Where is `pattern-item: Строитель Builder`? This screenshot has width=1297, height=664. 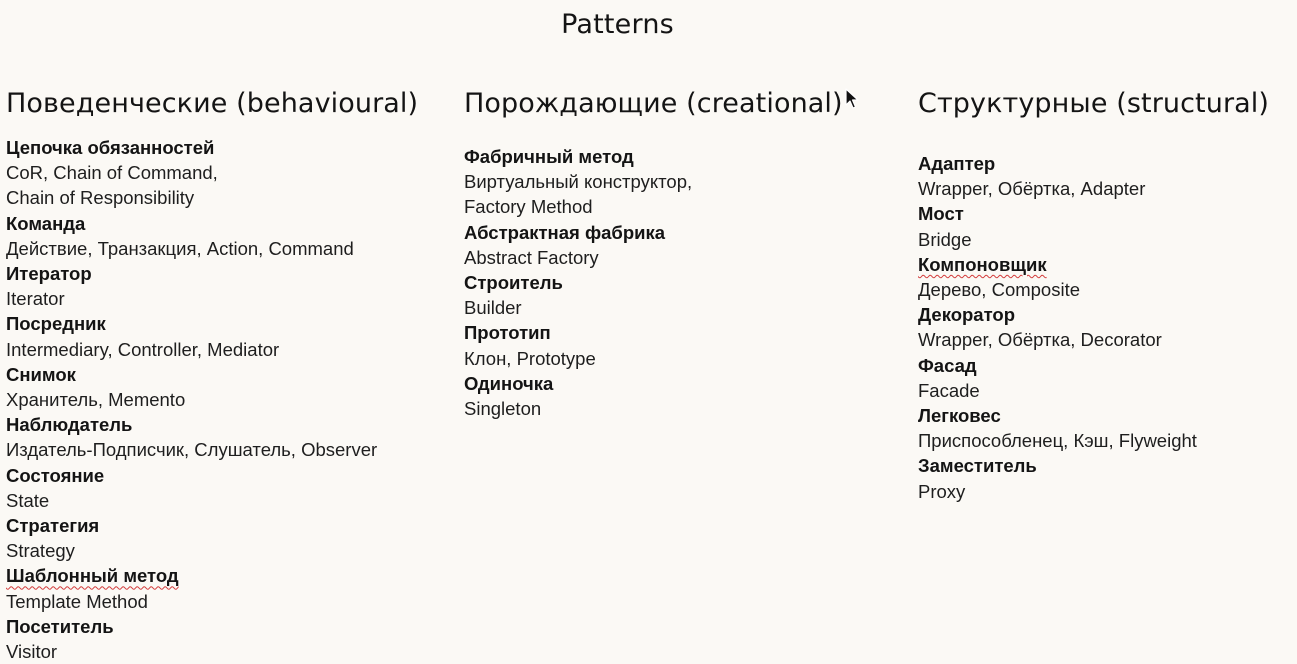
pattern-item: Строитель Builder is located at coordinates (674, 295).